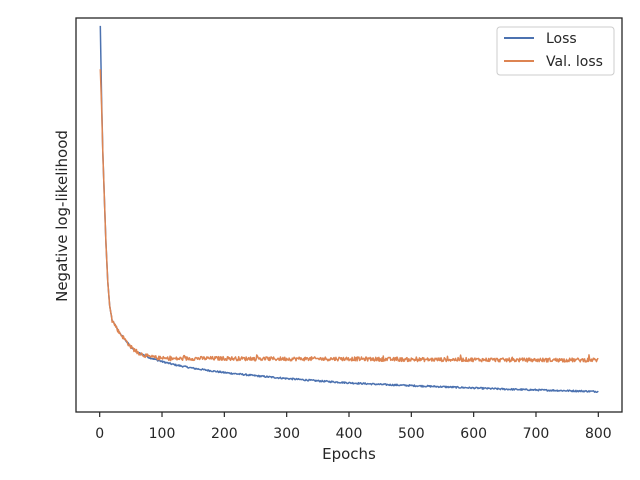 This screenshot has height=480, width=640. Describe the element at coordinates (349, 434) in the screenshot. I see `x-tick-label: 400` at that location.